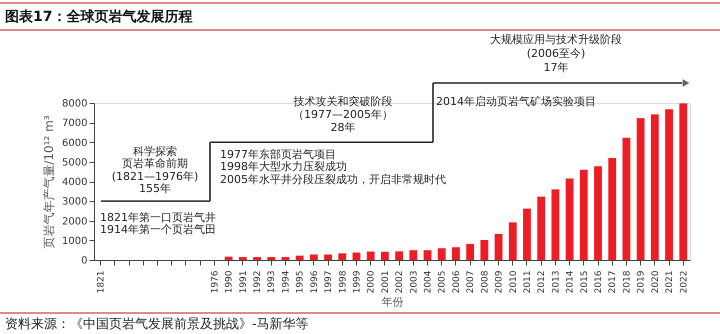 The image size is (720, 334). Describe the element at coordinates (286, 282) in the screenshot. I see `x-tick-label: 1994` at that location.